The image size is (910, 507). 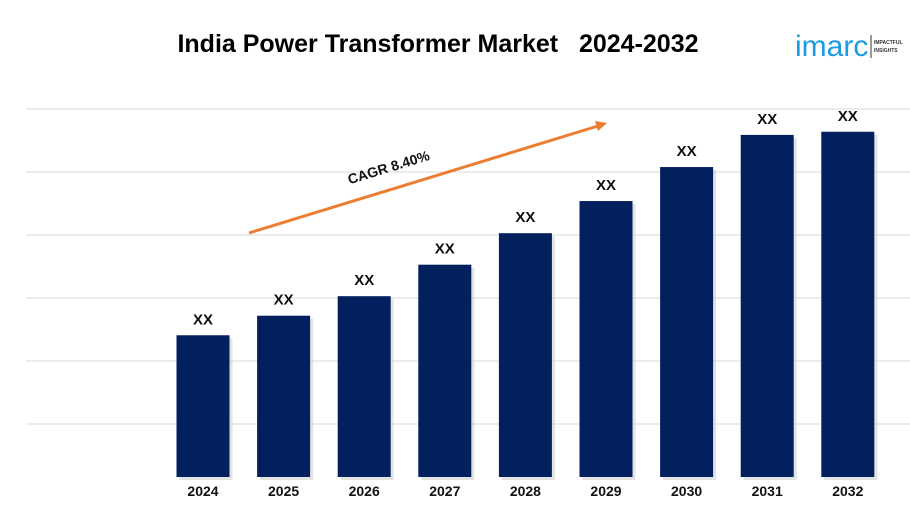 I want to click on svg-text: imarc, so click(x=831, y=46).